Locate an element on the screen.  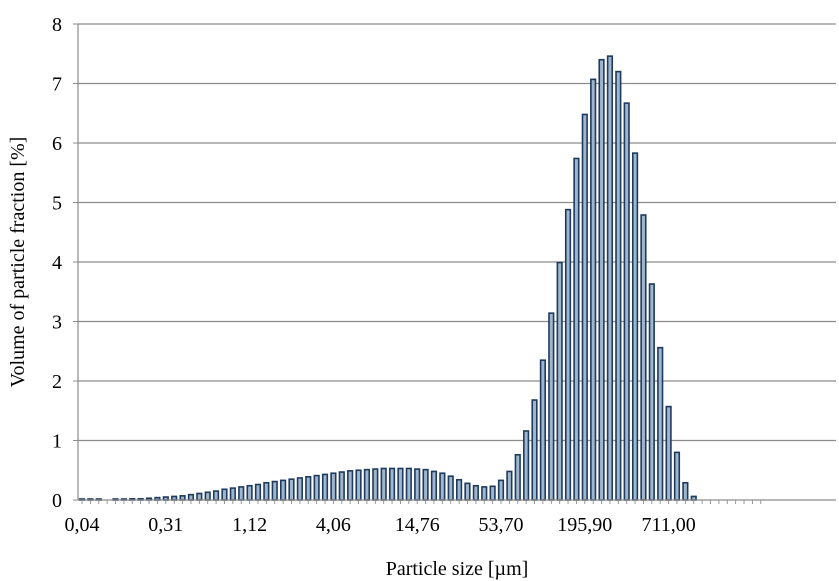
x-tick-label: 1,12 is located at coordinates (249, 525).